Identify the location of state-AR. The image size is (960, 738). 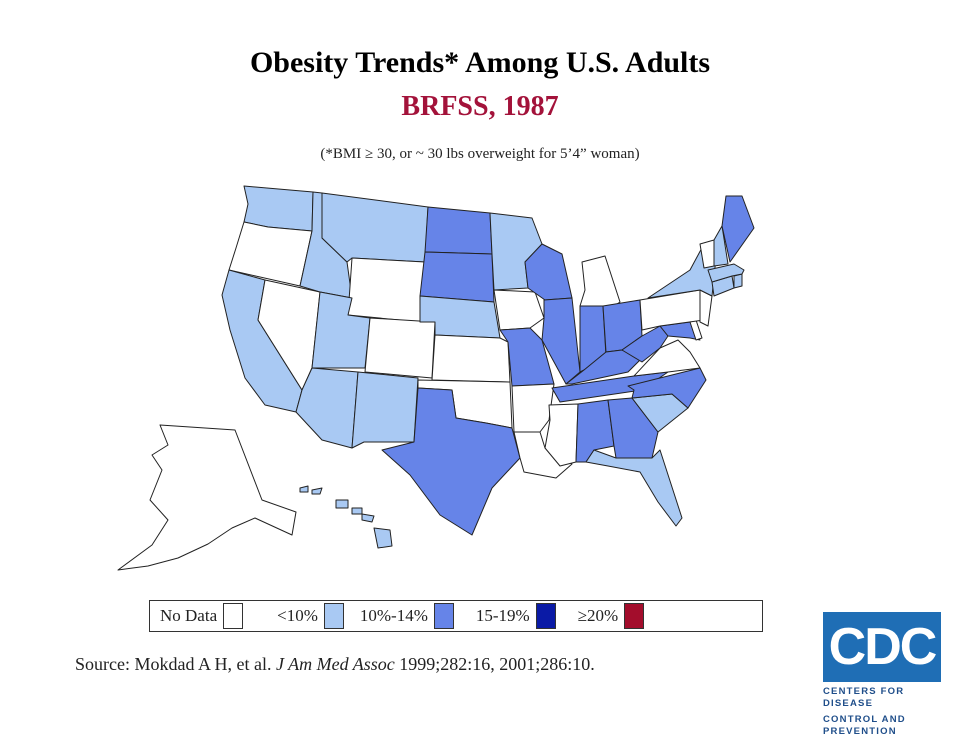
(533, 408).